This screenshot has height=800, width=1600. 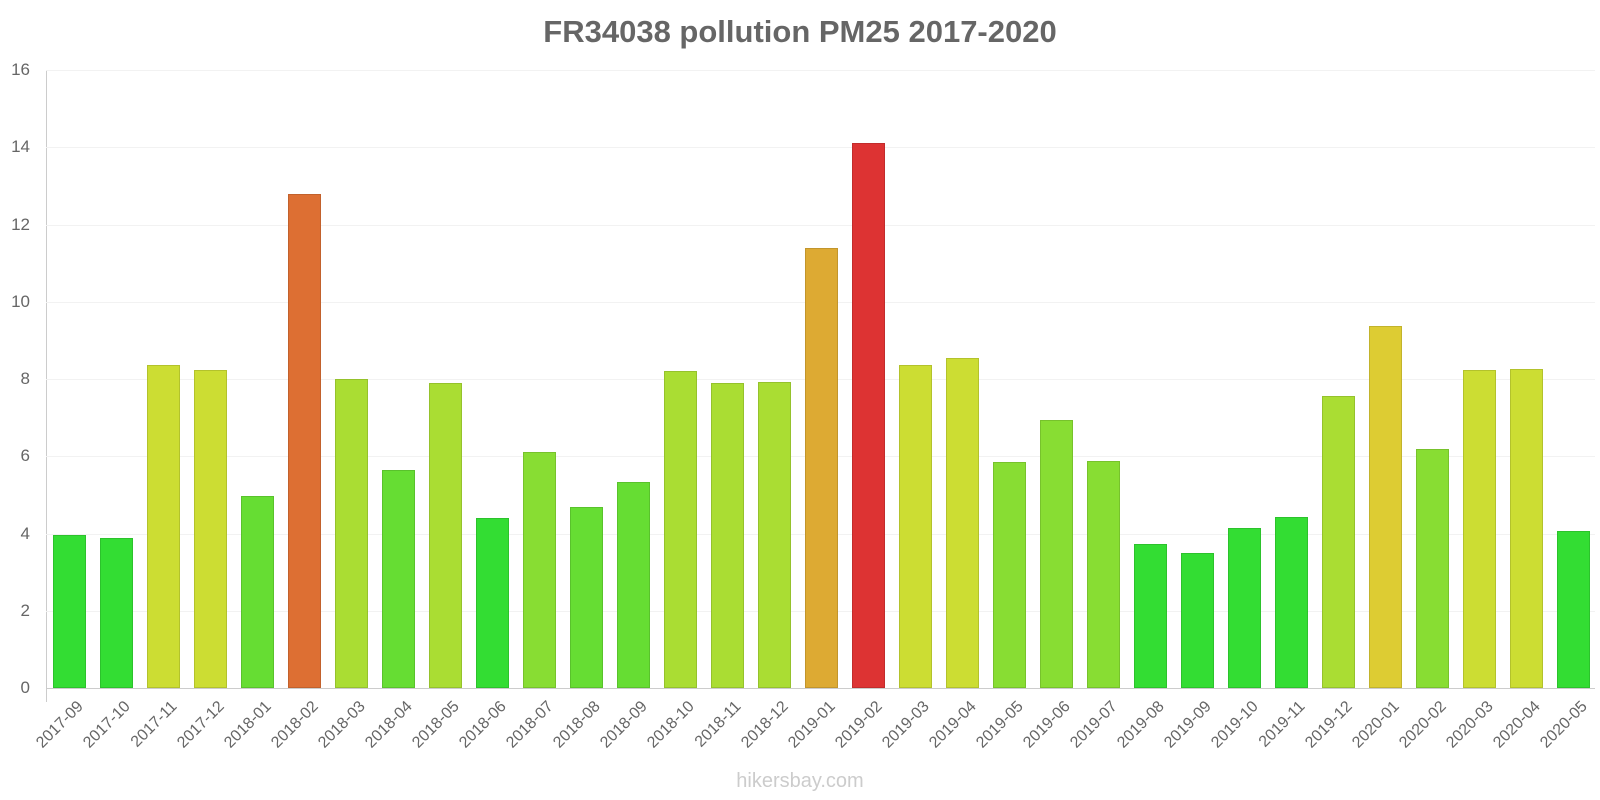 What do you see at coordinates (1563, 725) in the screenshot?
I see `x-tick-label: 2020-05` at bounding box center [1563, 725].